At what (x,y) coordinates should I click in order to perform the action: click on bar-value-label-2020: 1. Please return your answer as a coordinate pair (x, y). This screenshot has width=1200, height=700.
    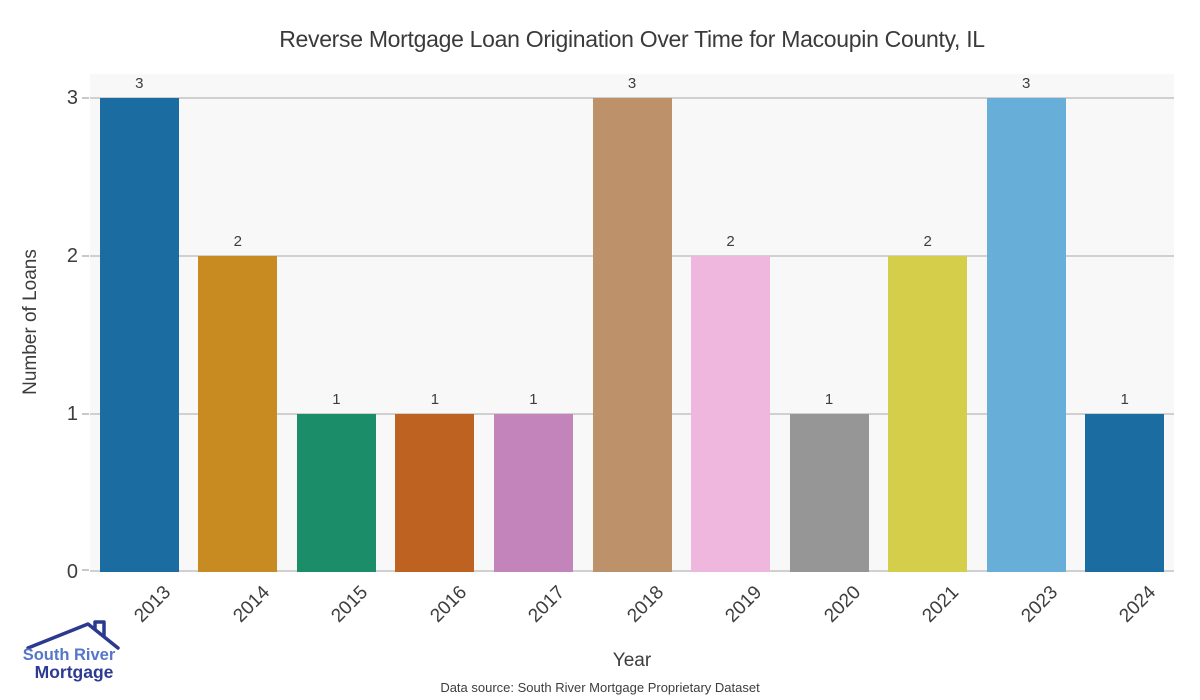
    Looking at the image, I should click on (829, 399).